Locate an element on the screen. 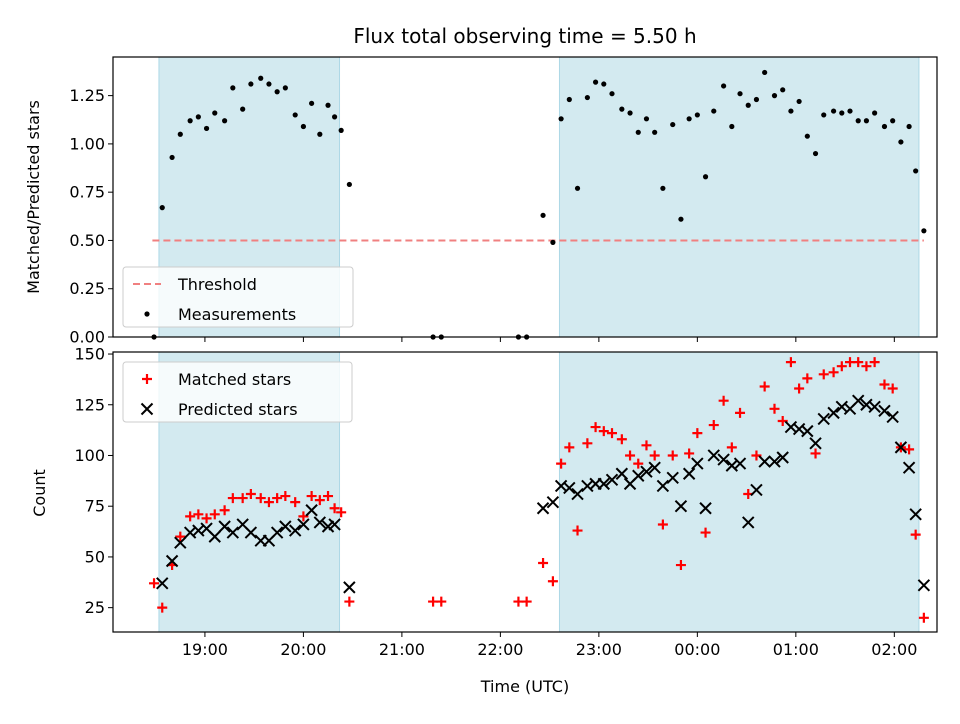 The height and width of the screenshot is (724, 960). y-tick-label: 0.75 is located at coordinates (87, 192).